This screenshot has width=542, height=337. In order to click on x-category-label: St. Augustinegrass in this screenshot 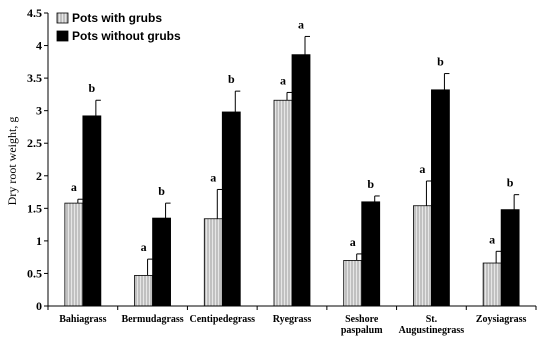, I will do `click(432, 325)`.